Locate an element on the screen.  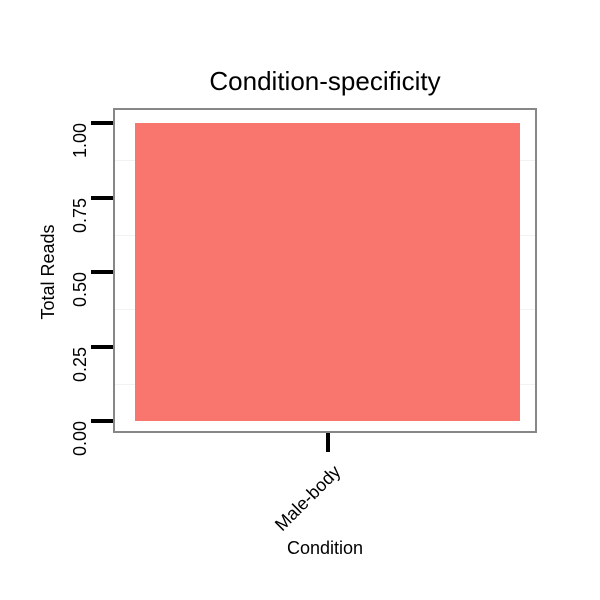
x-tick-label: Male-body is located at coordinates (308, 498).